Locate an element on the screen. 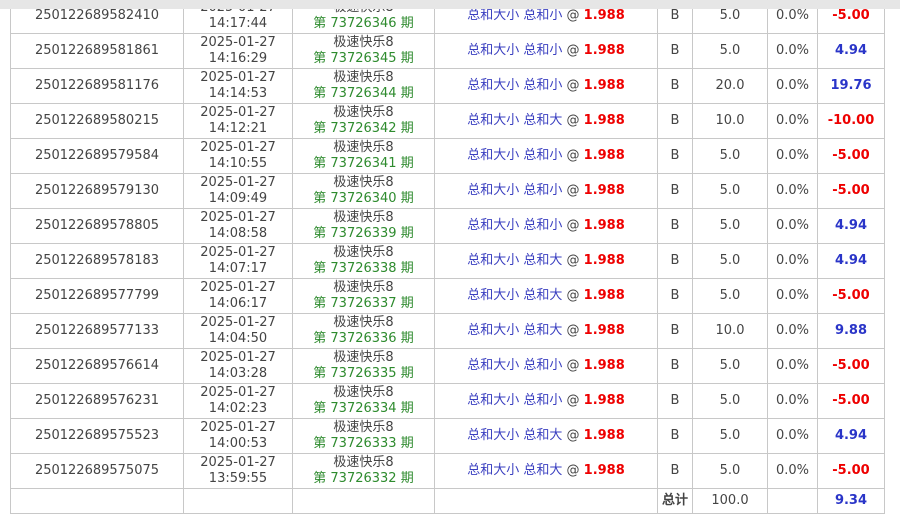 The width and height of the screenshot is (900, 523). game-cell: 极速快乐8 第 73726341 期 is located at coordinates (363, 156).